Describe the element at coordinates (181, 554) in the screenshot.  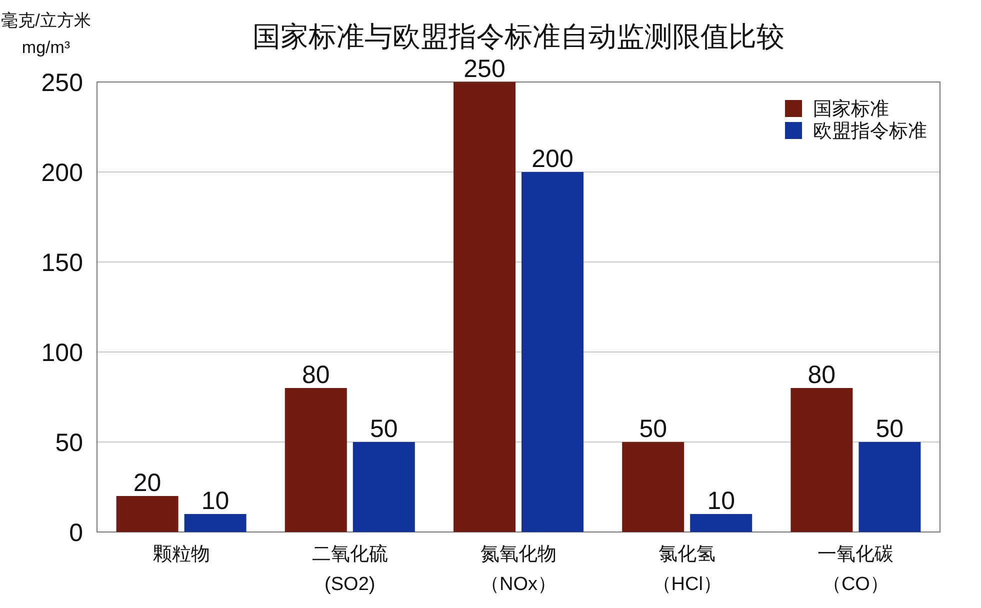
I see `x-tick-label: 颗粒物` at that location.